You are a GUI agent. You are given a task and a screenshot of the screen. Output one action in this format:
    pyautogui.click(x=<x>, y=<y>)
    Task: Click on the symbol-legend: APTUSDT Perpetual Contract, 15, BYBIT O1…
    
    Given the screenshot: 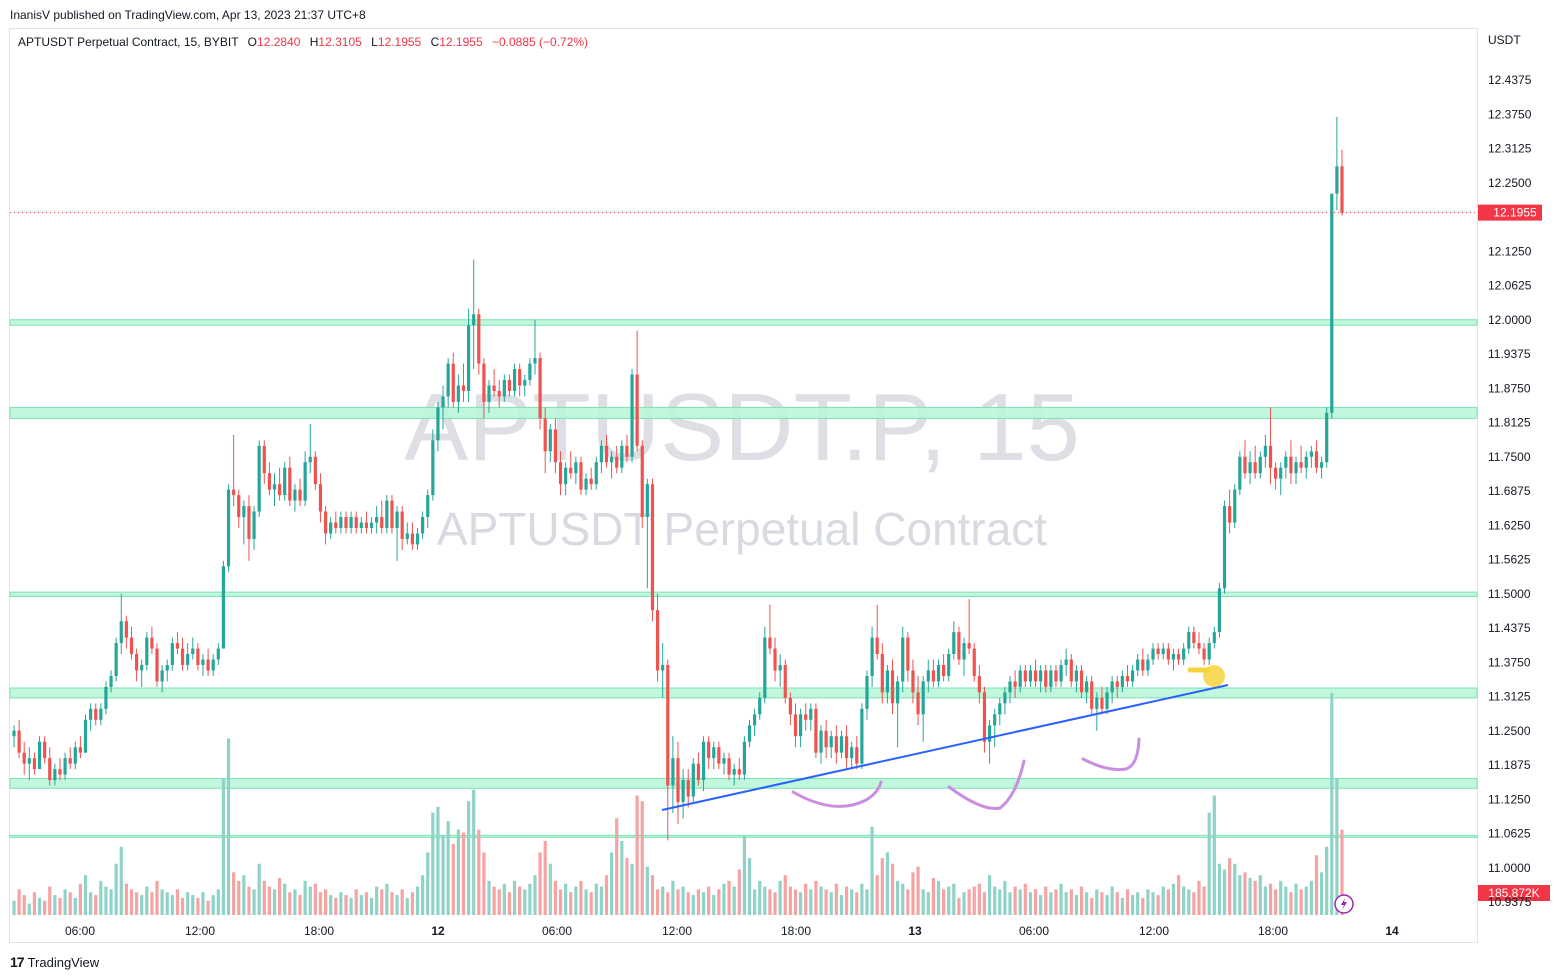 What is the action you would take?
    pyautogui.click(x=303, y=42)
    